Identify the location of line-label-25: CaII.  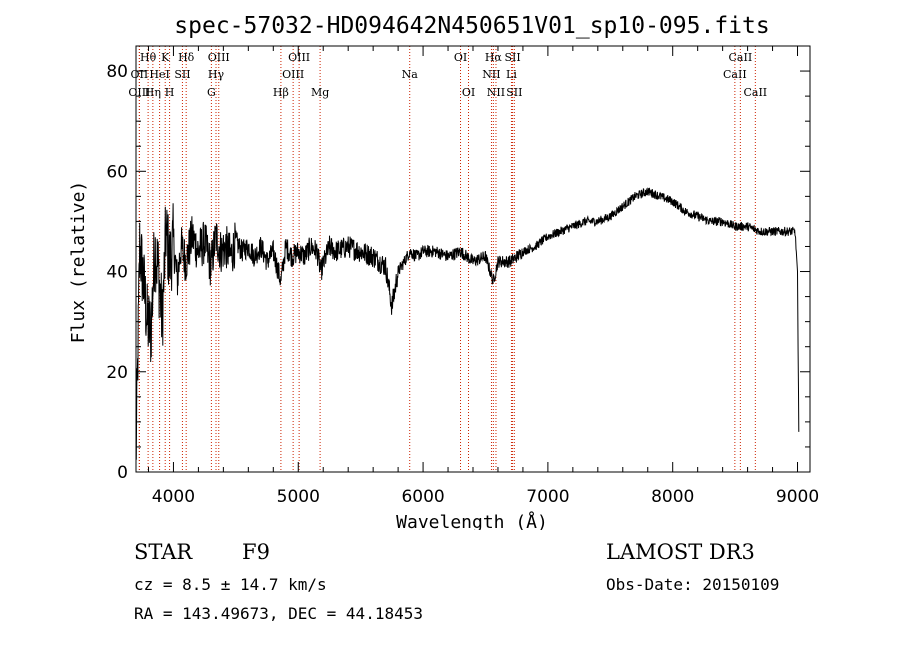
(741, 57).